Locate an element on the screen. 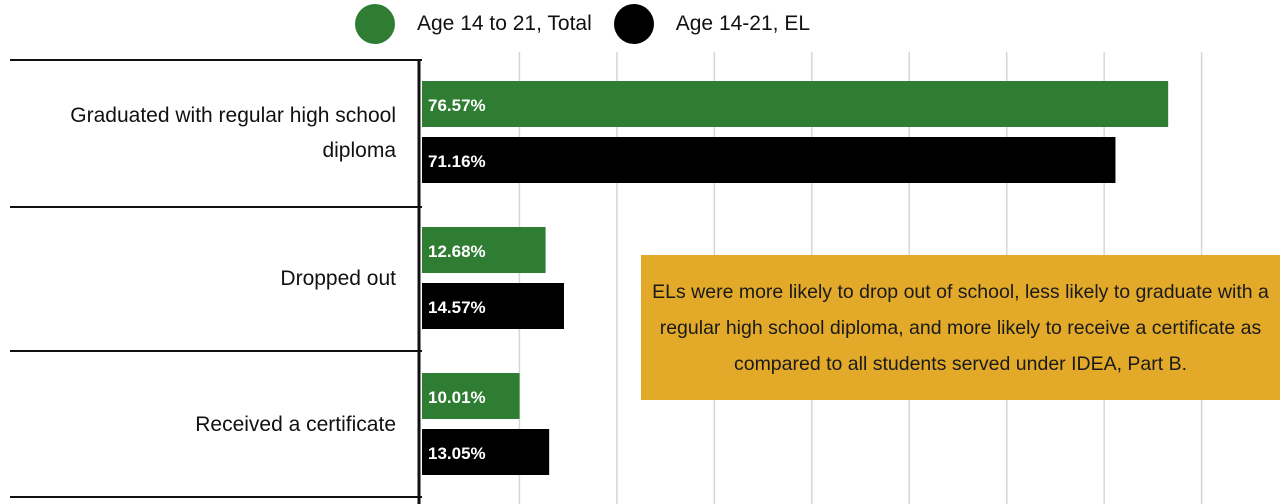 The height and width of the screenshot is (504, 1284). category-label-certificate: Received a certificate is located at coordinates (295, 424).